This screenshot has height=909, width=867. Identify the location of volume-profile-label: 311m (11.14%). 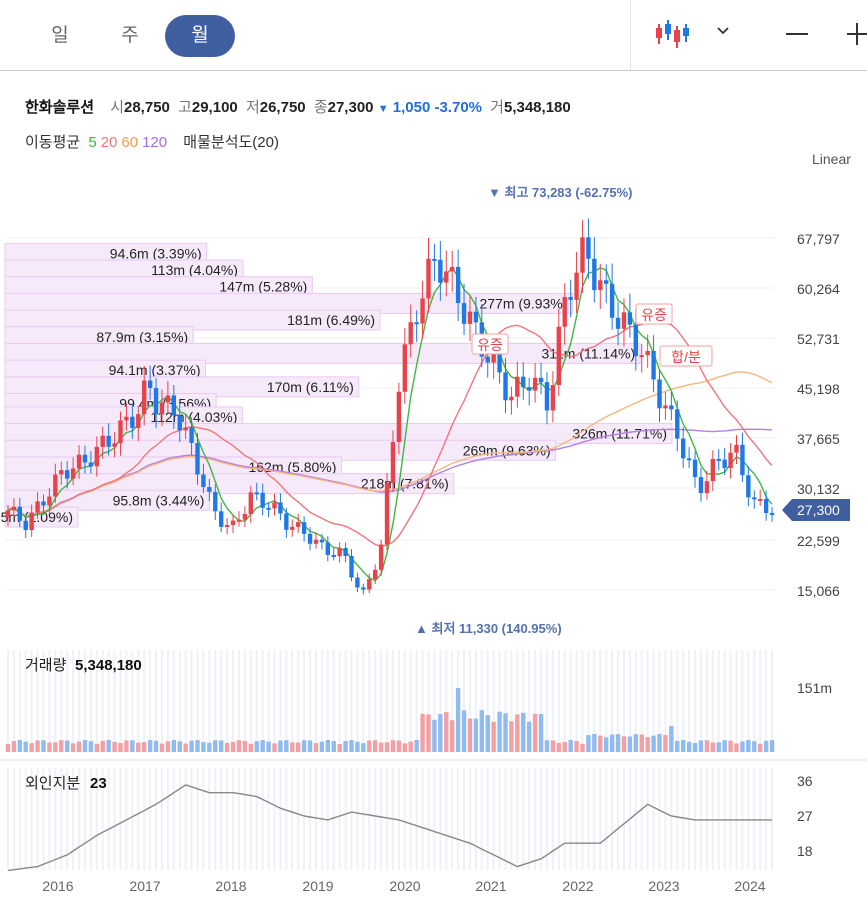
(588, 353).